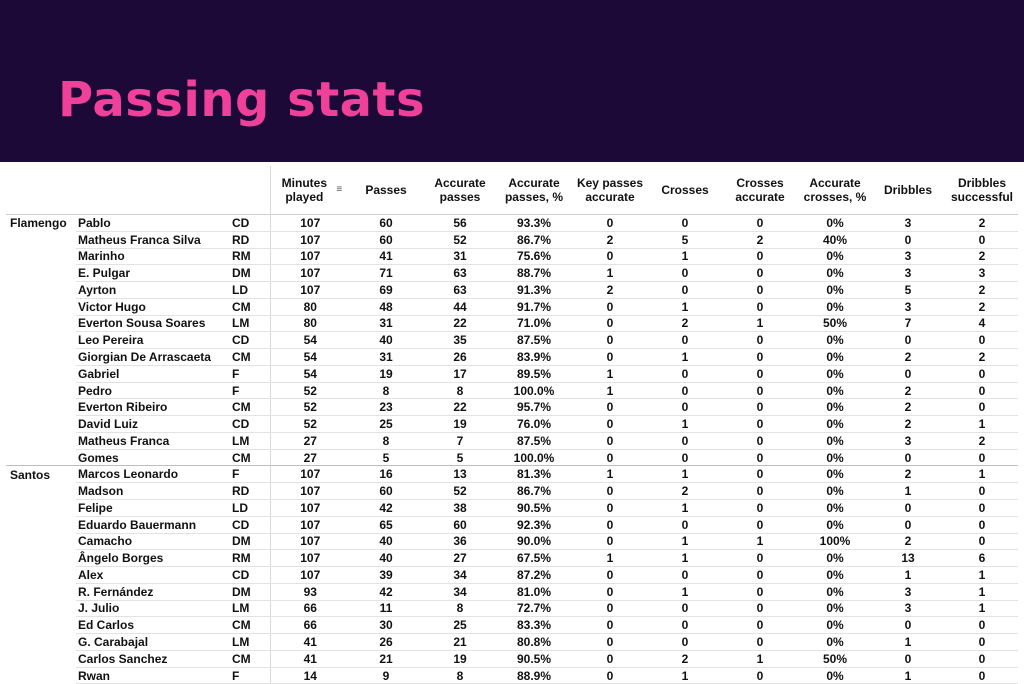 The image size is (1024, 684). Describe the element at coordinates (534, 374) in the screenshot. I see `accurate-passes-pct-cell: 89.5%` at that location.